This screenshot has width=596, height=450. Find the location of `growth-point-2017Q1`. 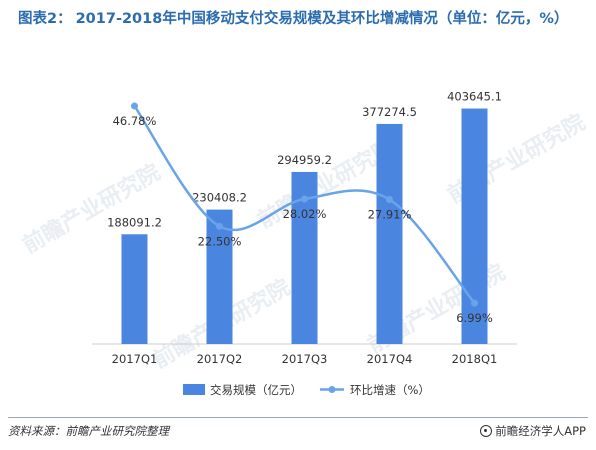

growth-point-2017Q1 is located at coordinates (134, 106).